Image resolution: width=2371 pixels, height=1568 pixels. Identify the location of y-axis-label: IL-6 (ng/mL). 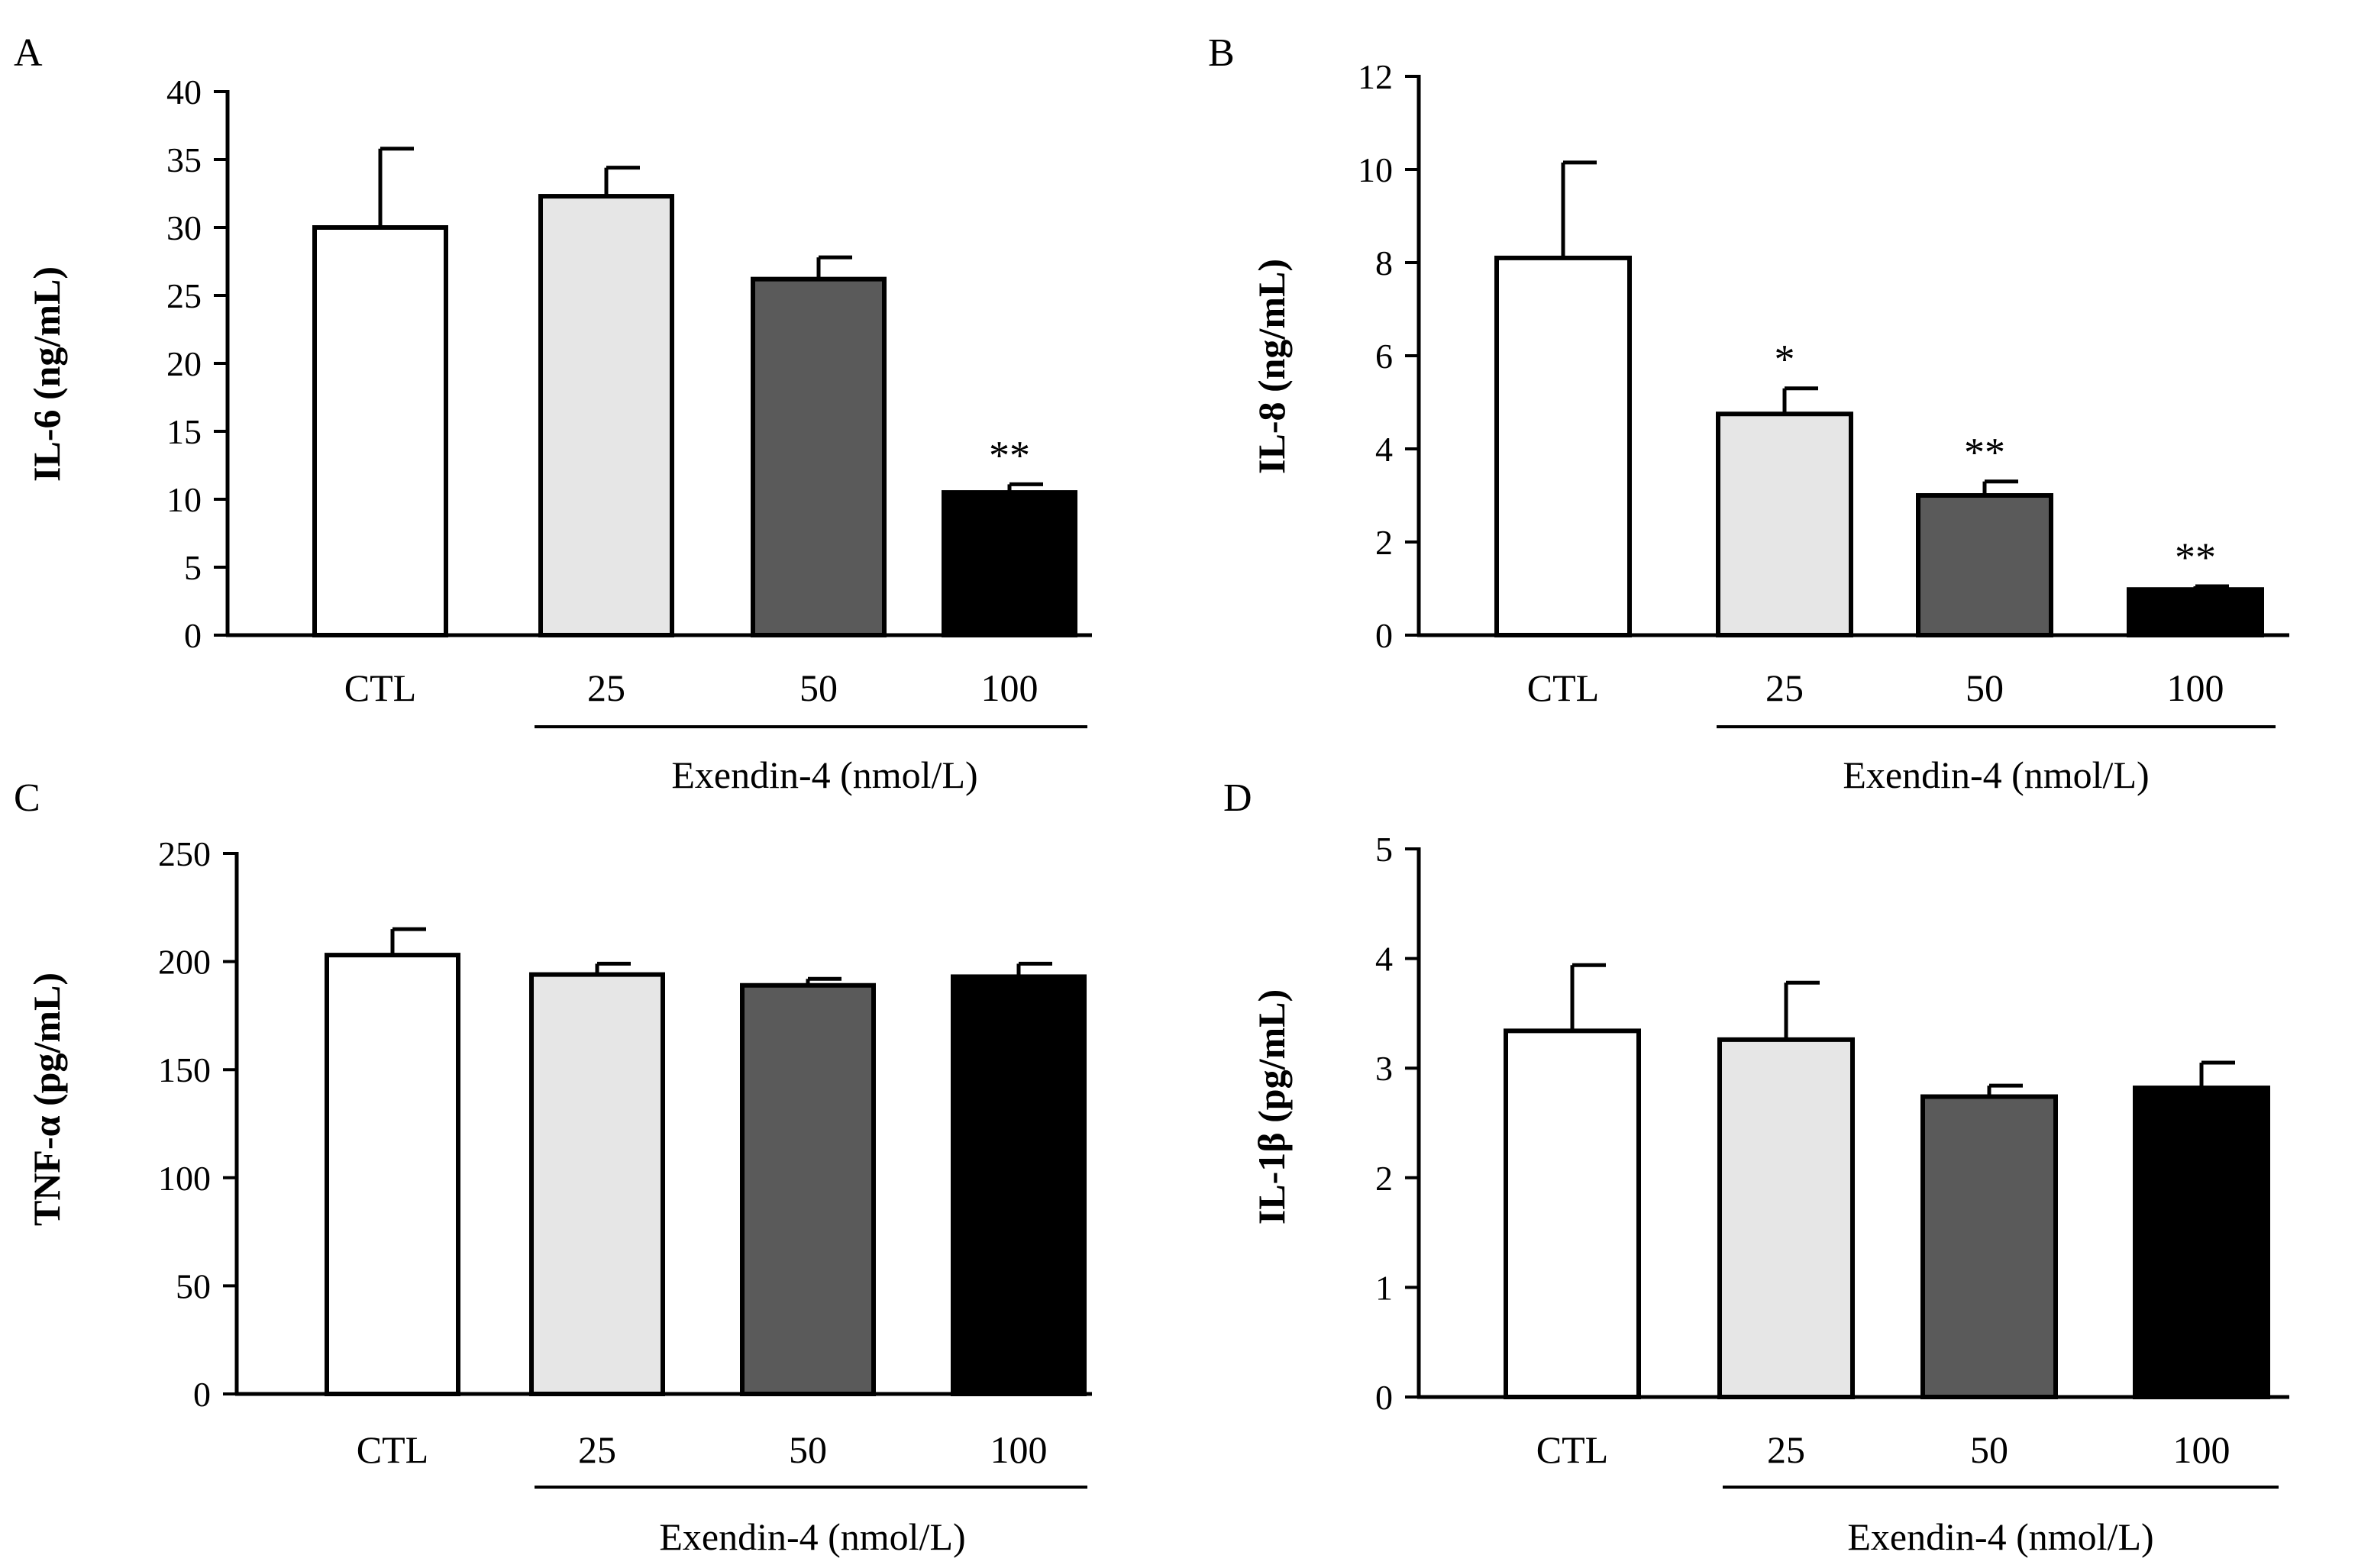
(46, 374).